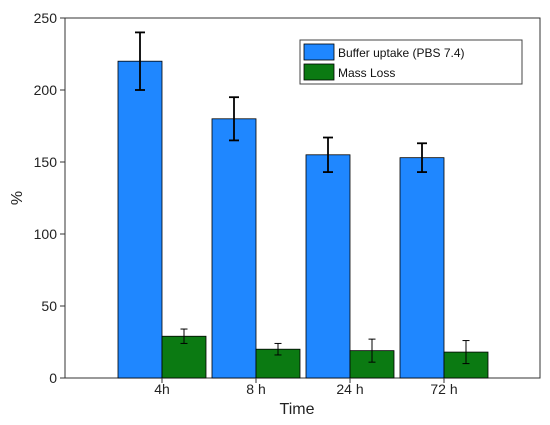 The width and height of the screenshot is (550, 425). Describe the element at coordinates (49, 198) in the screenshot. I see `y-axis: 0 50 100 150 200 250` at that location.